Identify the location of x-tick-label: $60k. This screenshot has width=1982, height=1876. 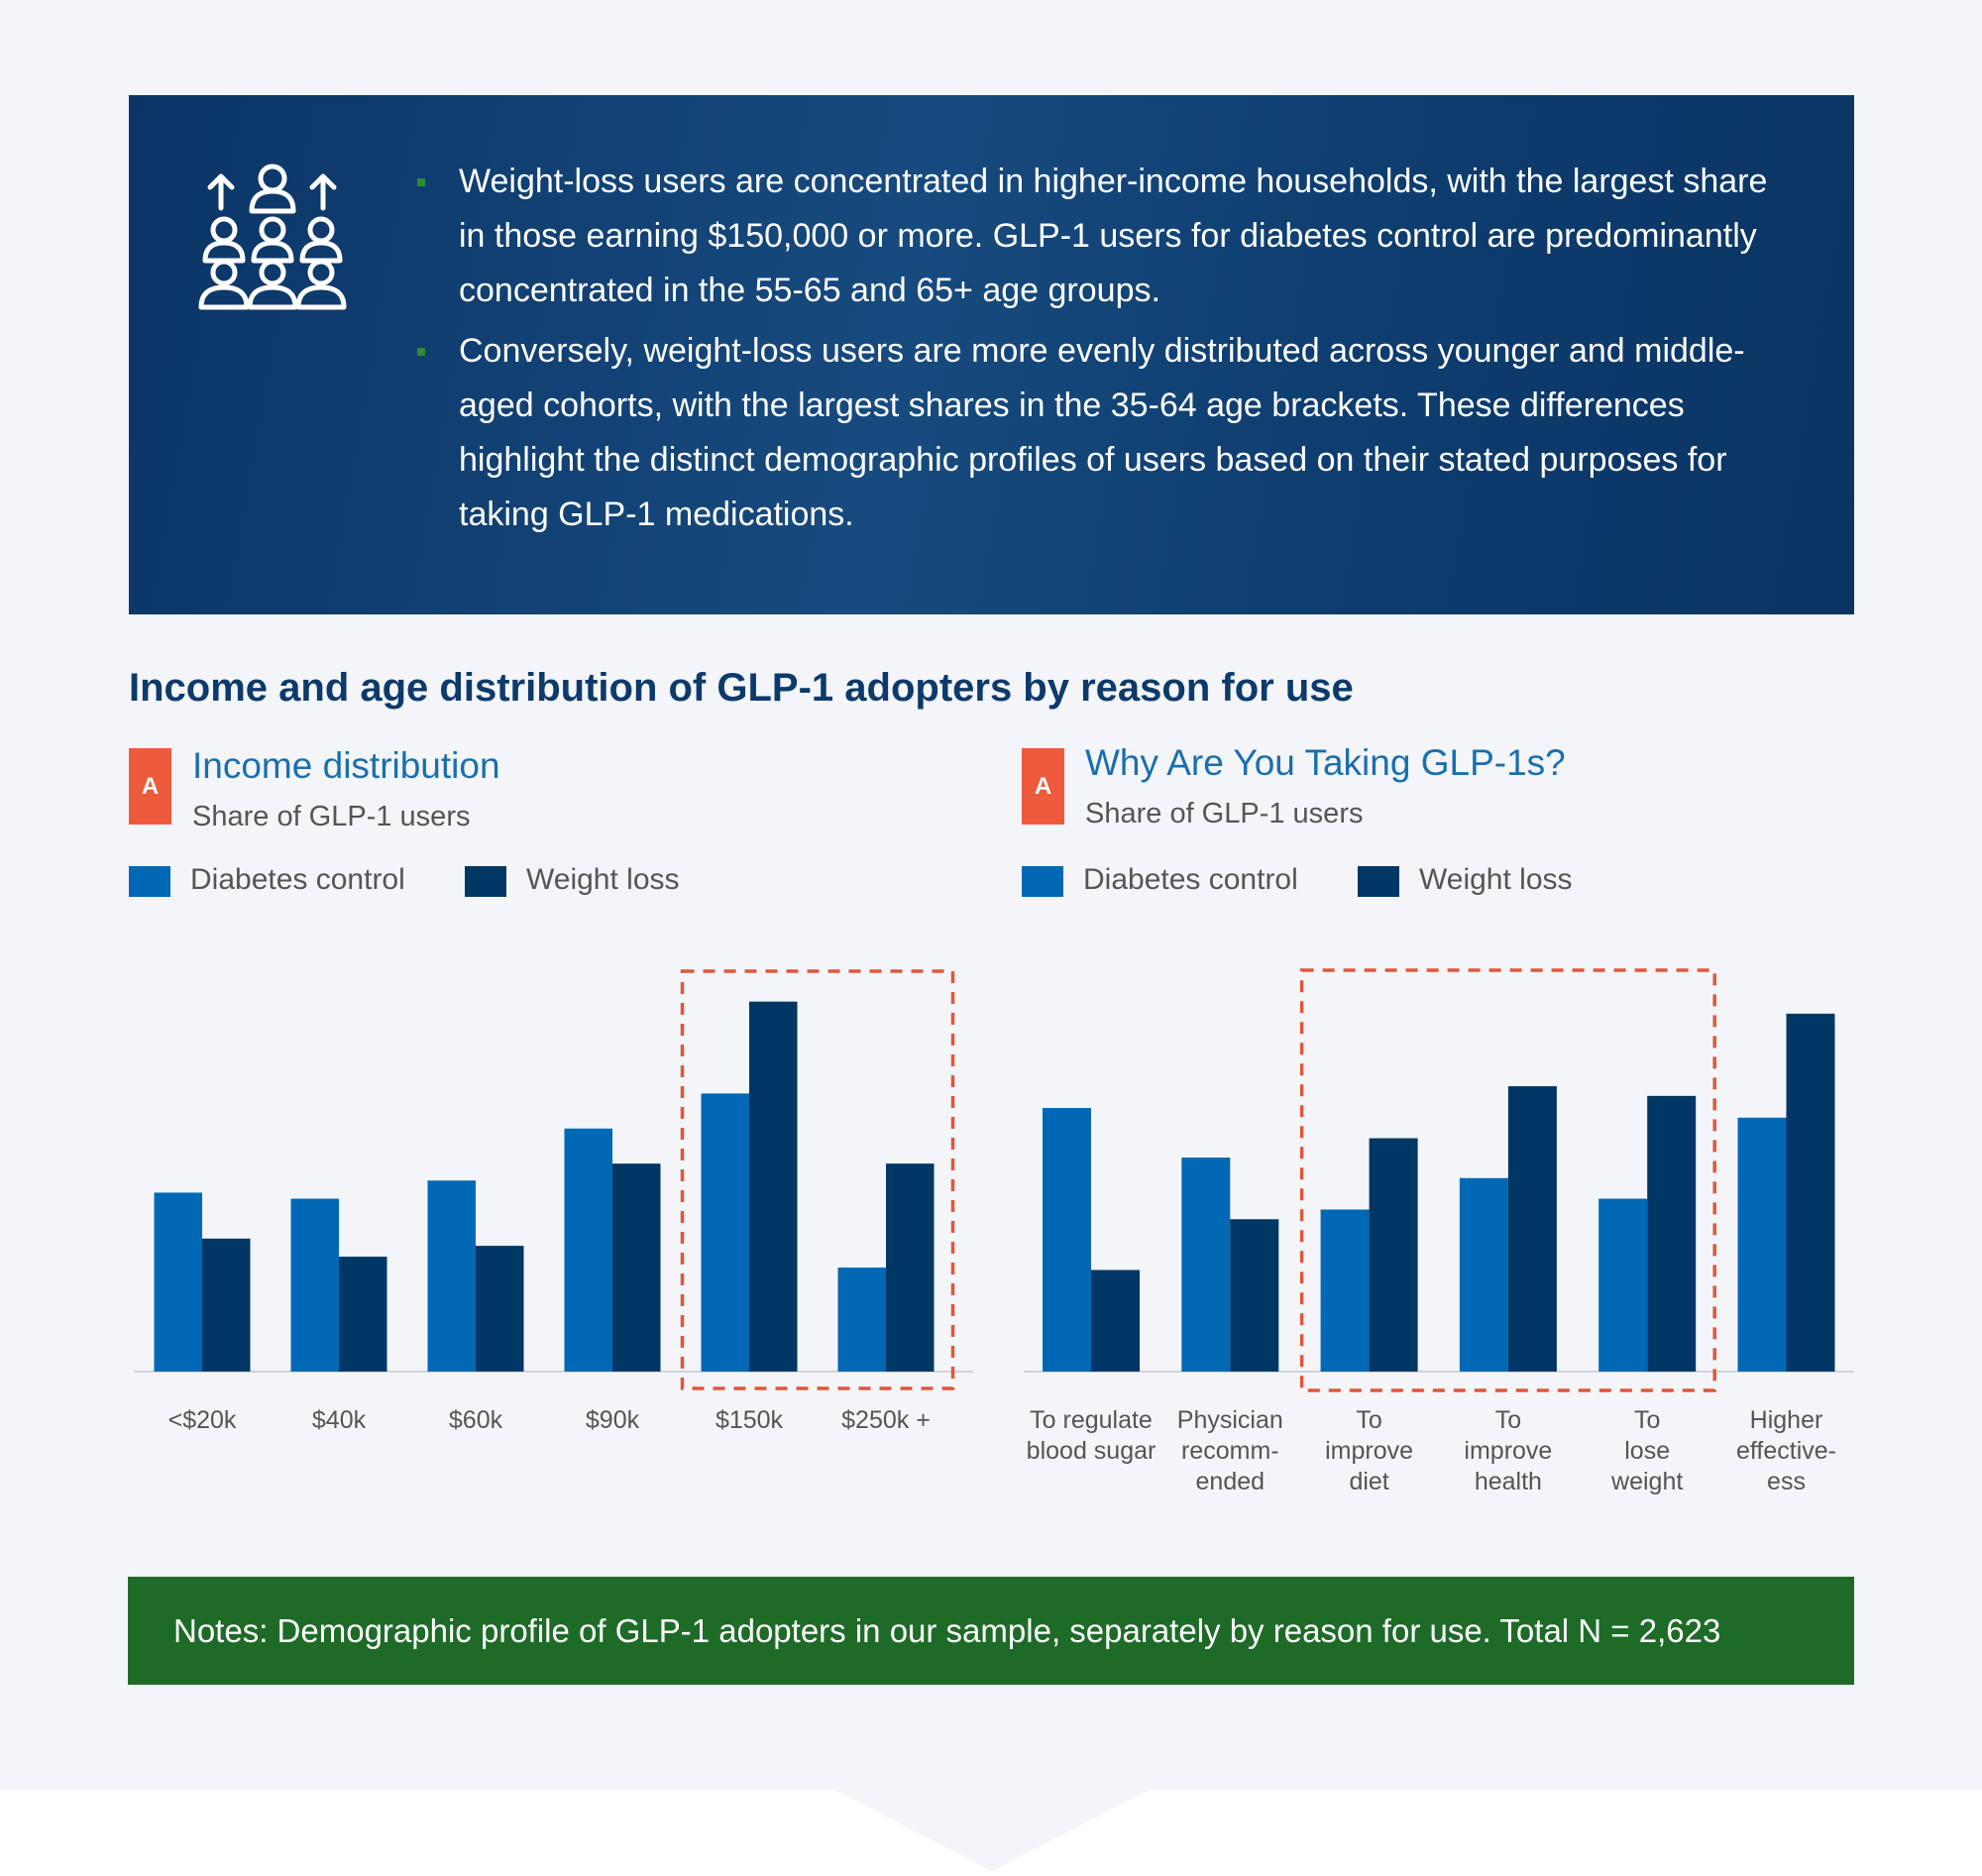
(475, 1420).